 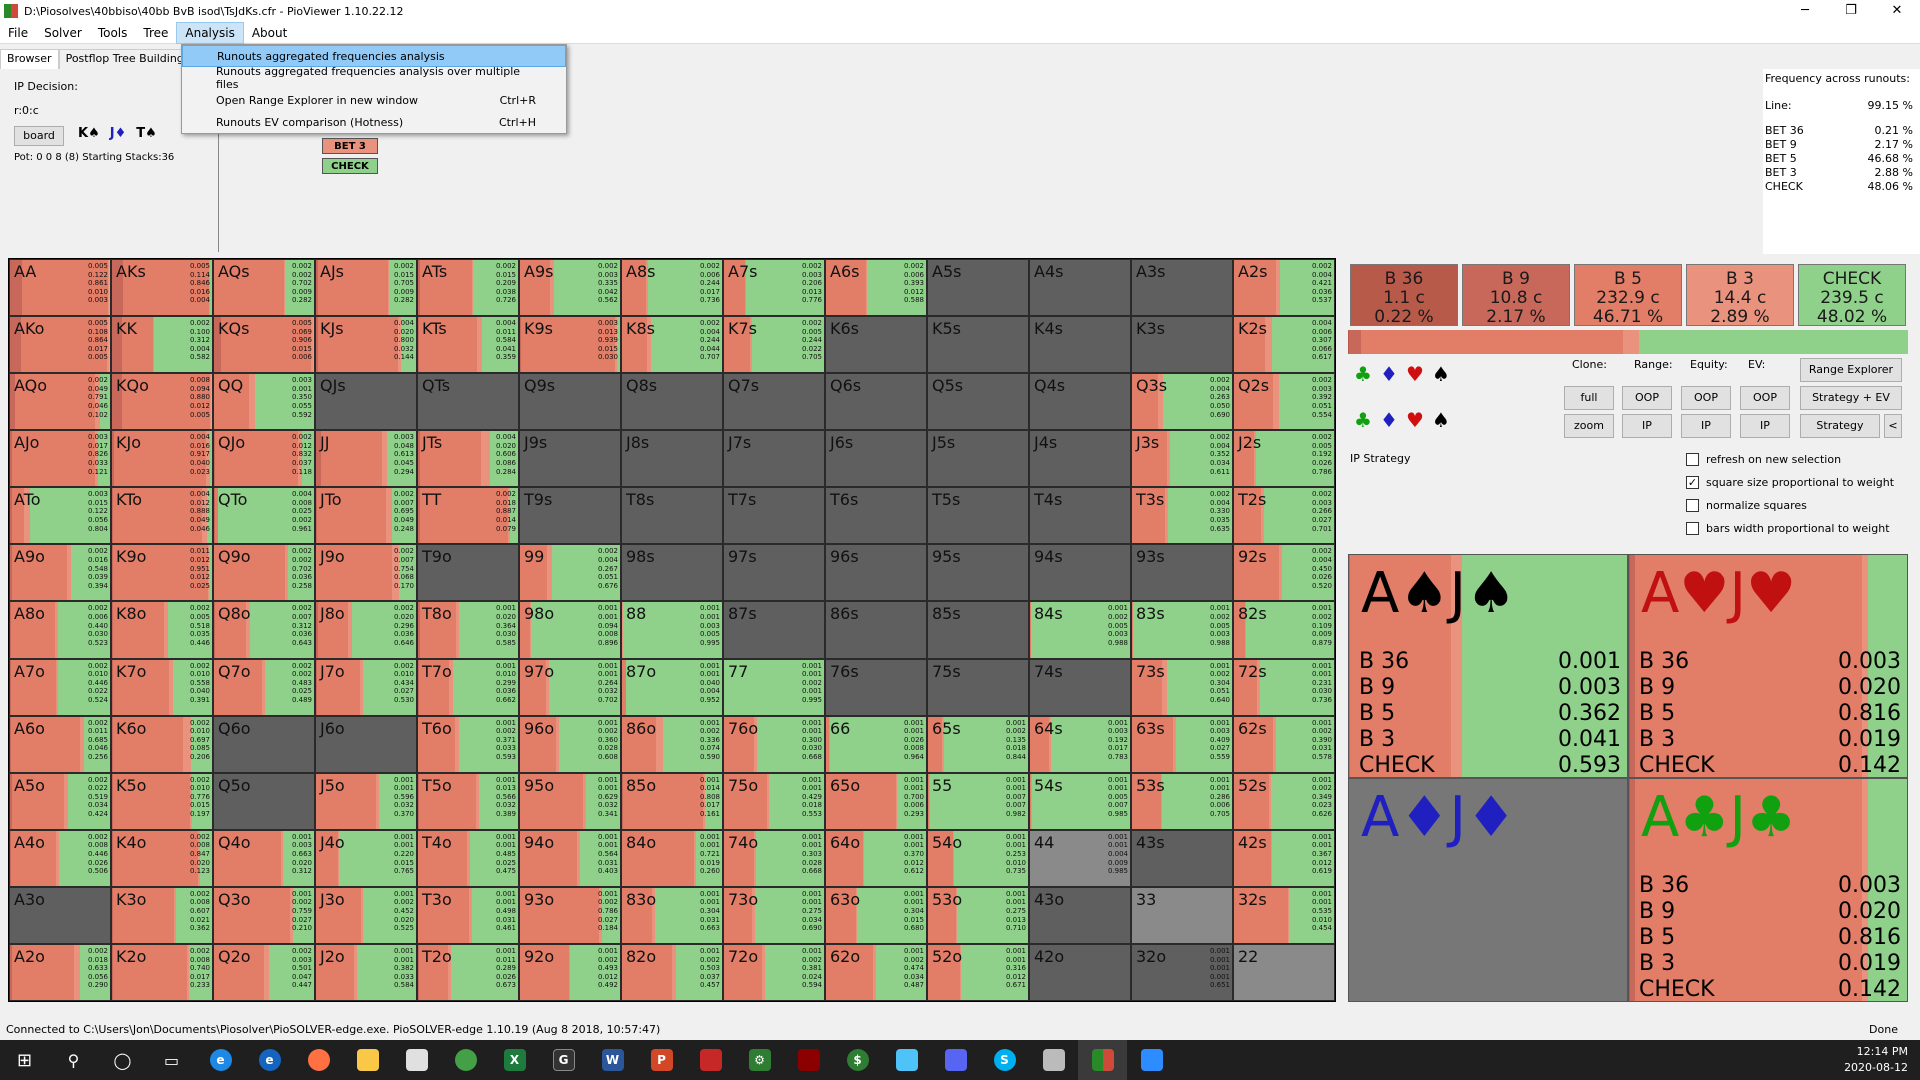 What do you see at coordinates (672, 801) in the screenshot?
I see `hand-cell: 85o 0.001 0.014 0.808 0.017 0.161` at bounding box center [672, 801].